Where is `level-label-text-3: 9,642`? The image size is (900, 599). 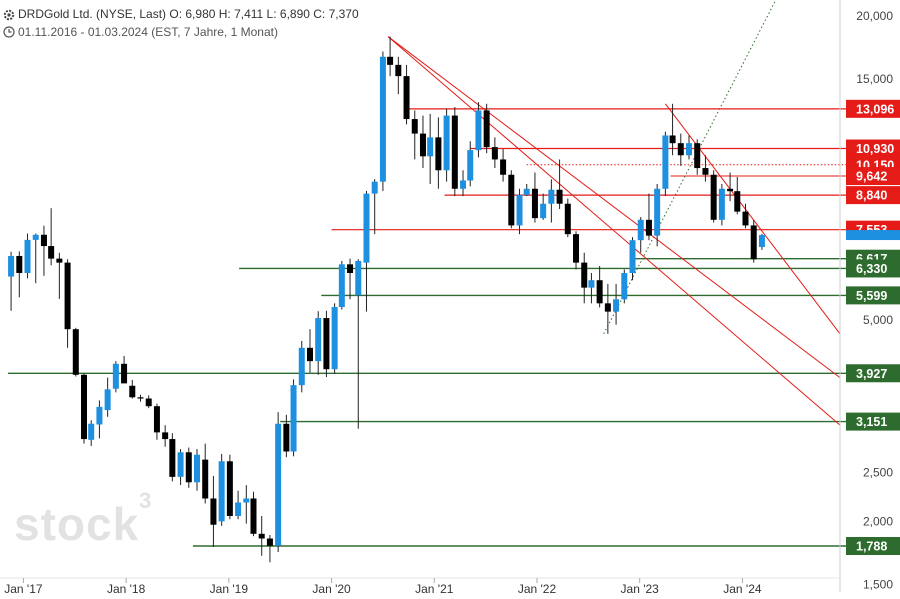
level-label-text-3: 9,642 is located at coordinates (871, 177).